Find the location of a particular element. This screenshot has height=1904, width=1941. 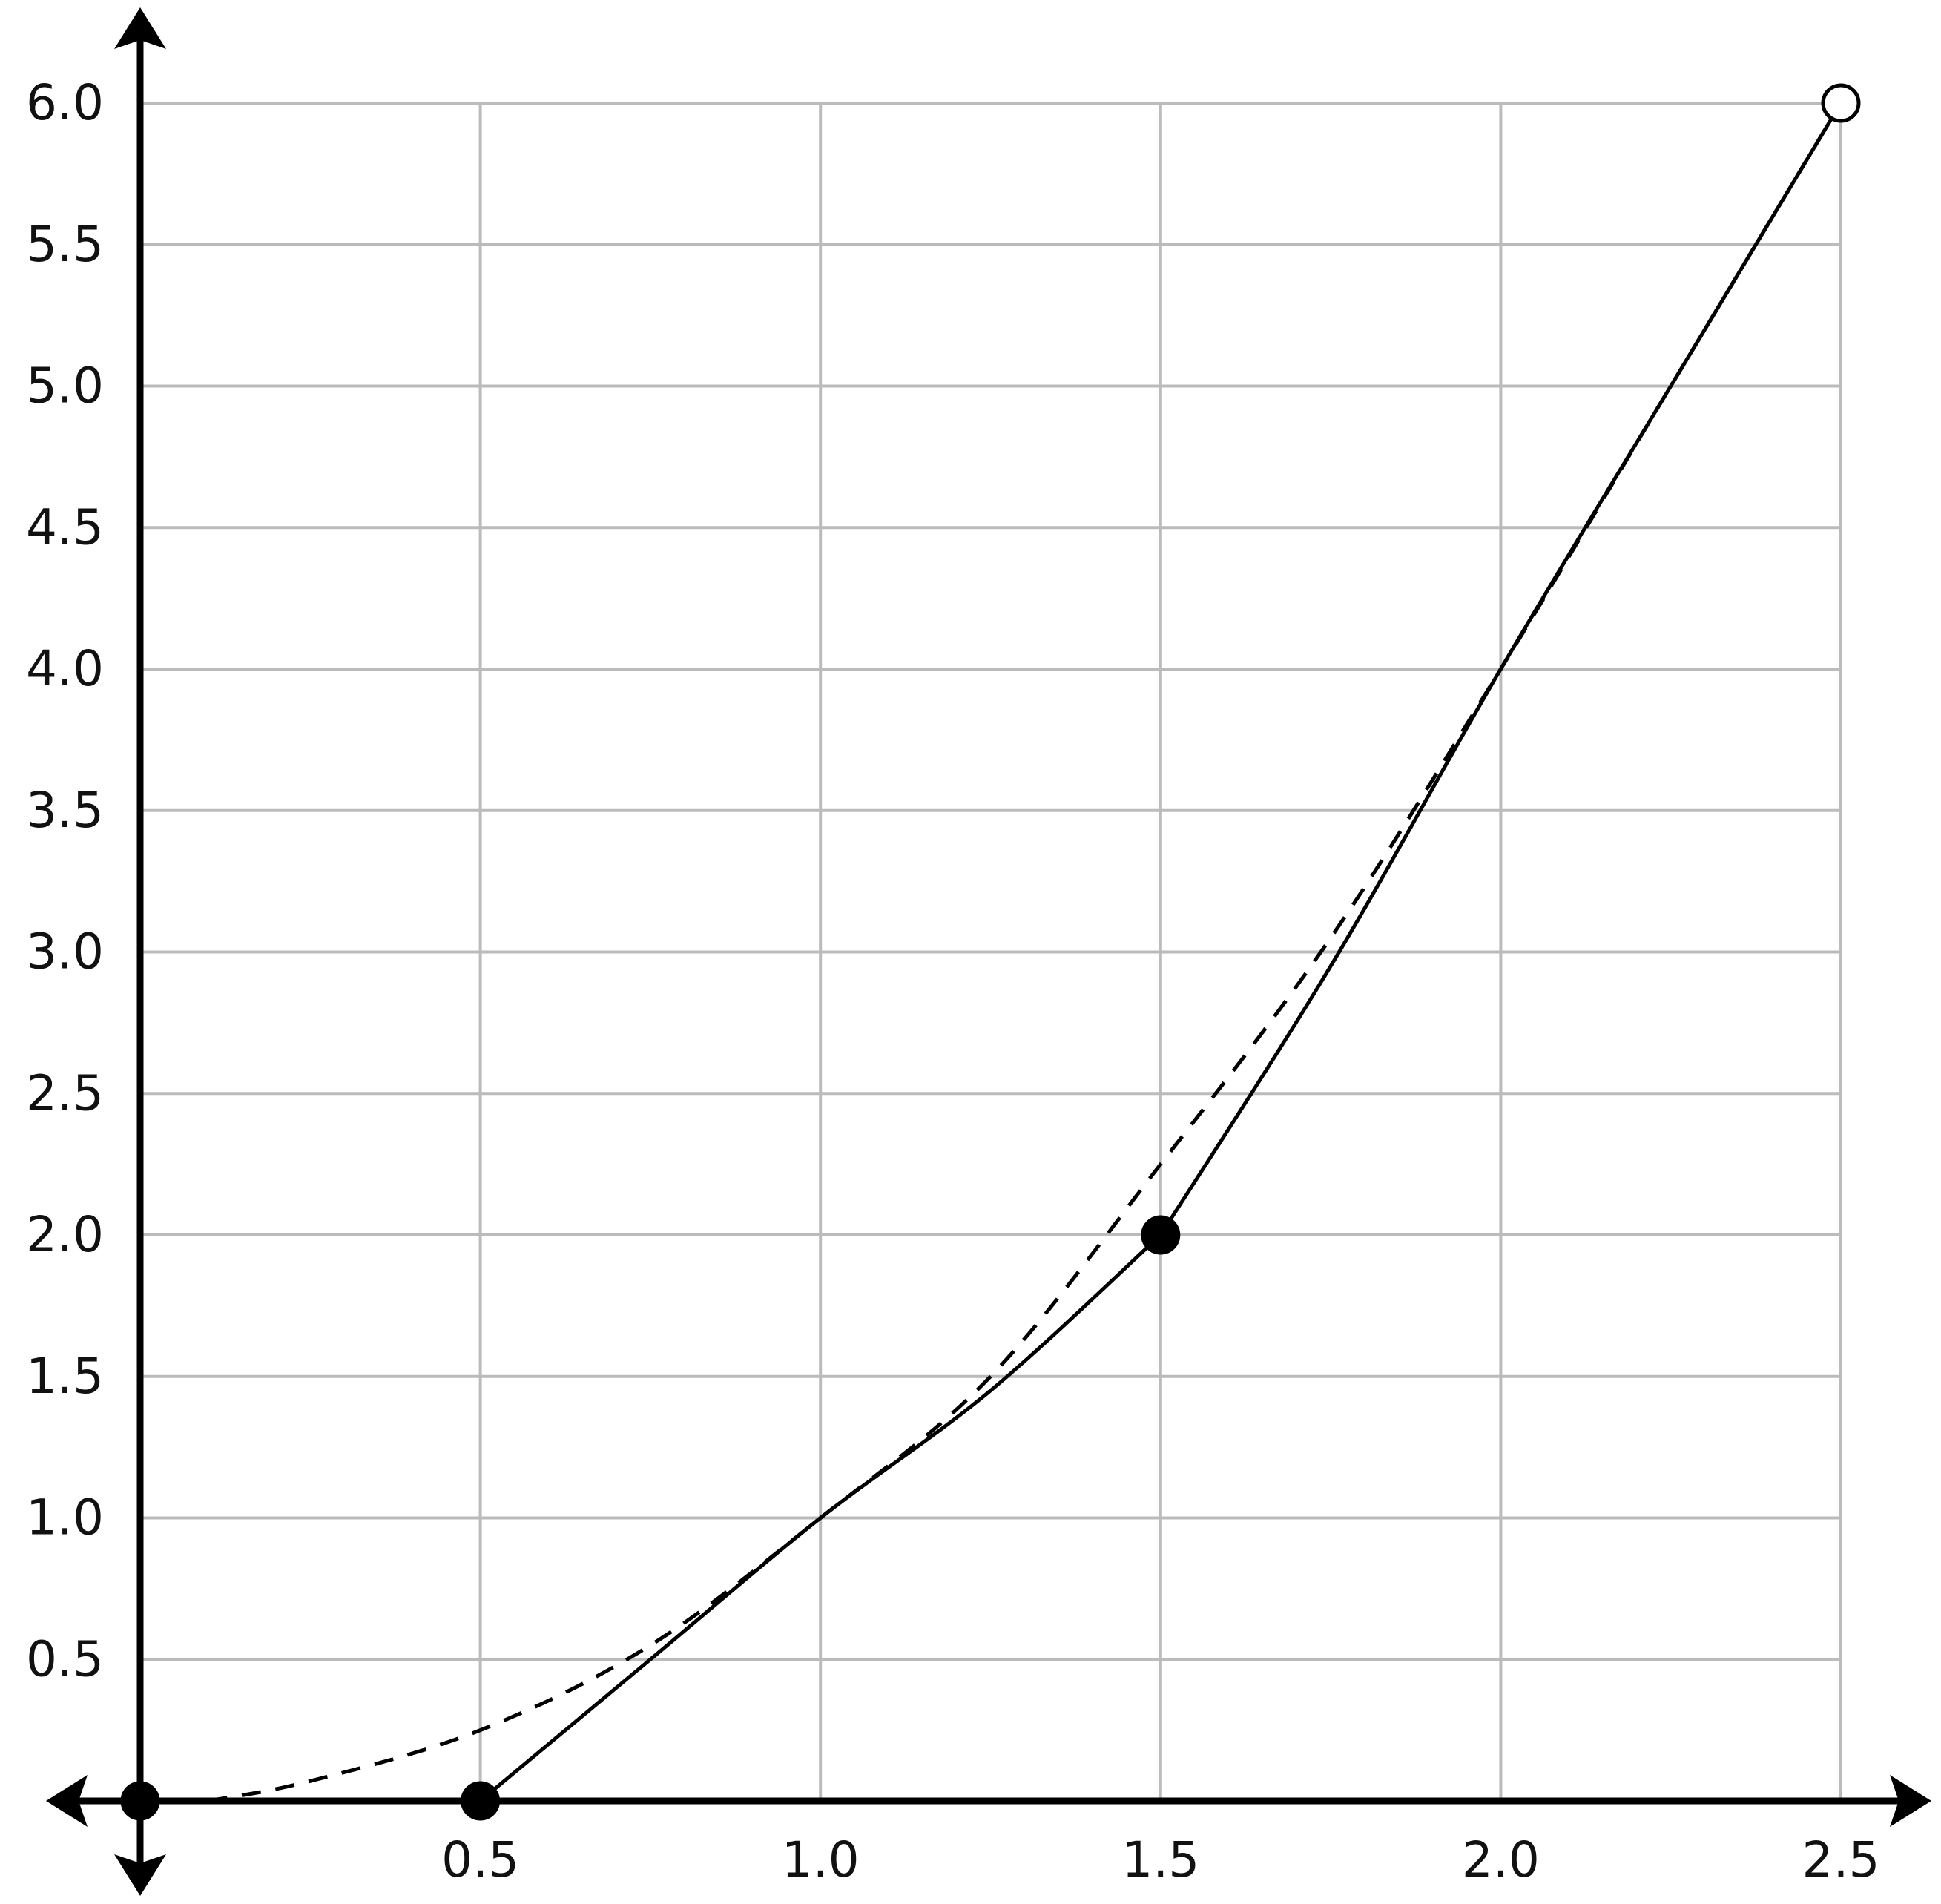

x-tick-label: 2.0 is located at coordinates (1501, 1860).